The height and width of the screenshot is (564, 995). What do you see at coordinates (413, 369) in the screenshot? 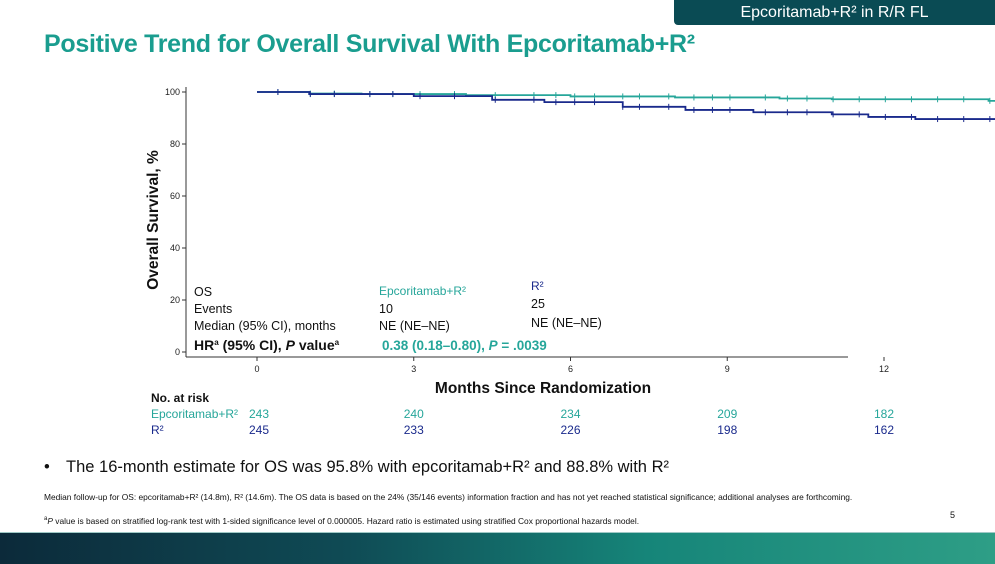
I see `x-tick-label: 3` at bounding box center [413, 369].